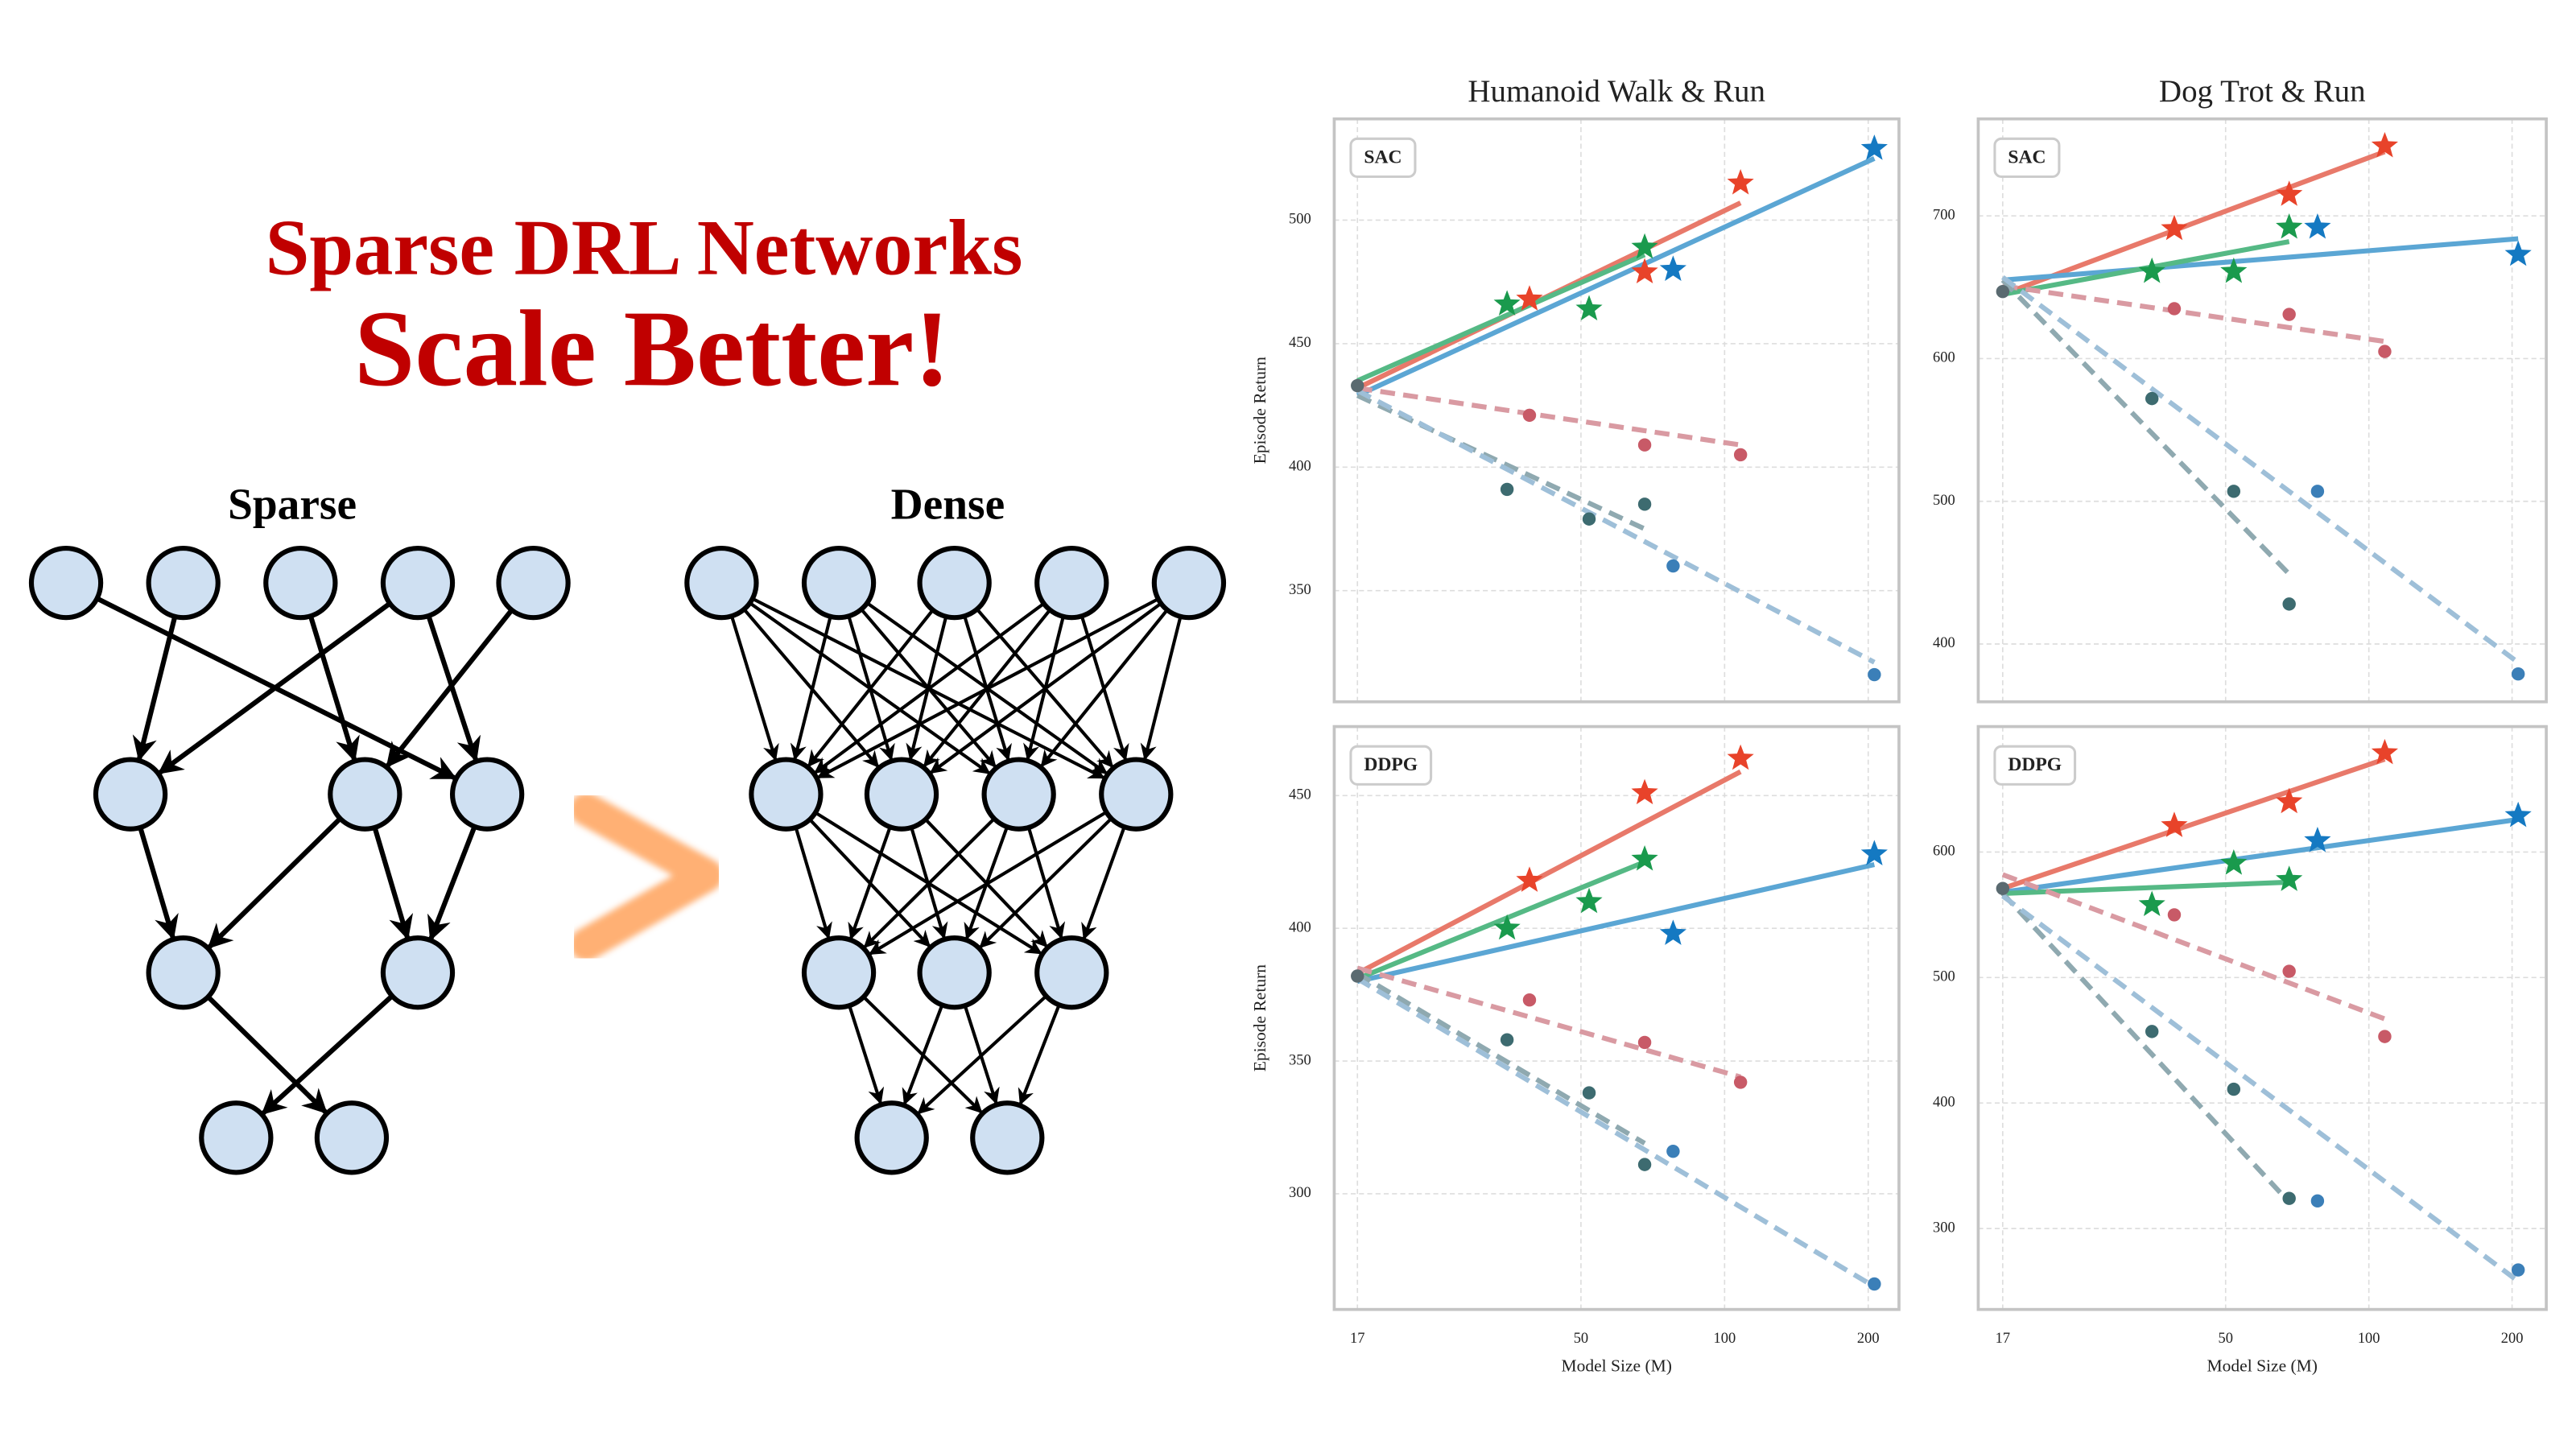 Image resolution: width=2576 pixels, height=1449 pixels. What do you see at coordinates (1259, 410) in the screenshot?
I see `y-axis-label: Episode Return` at bounding box center [1259, 410].